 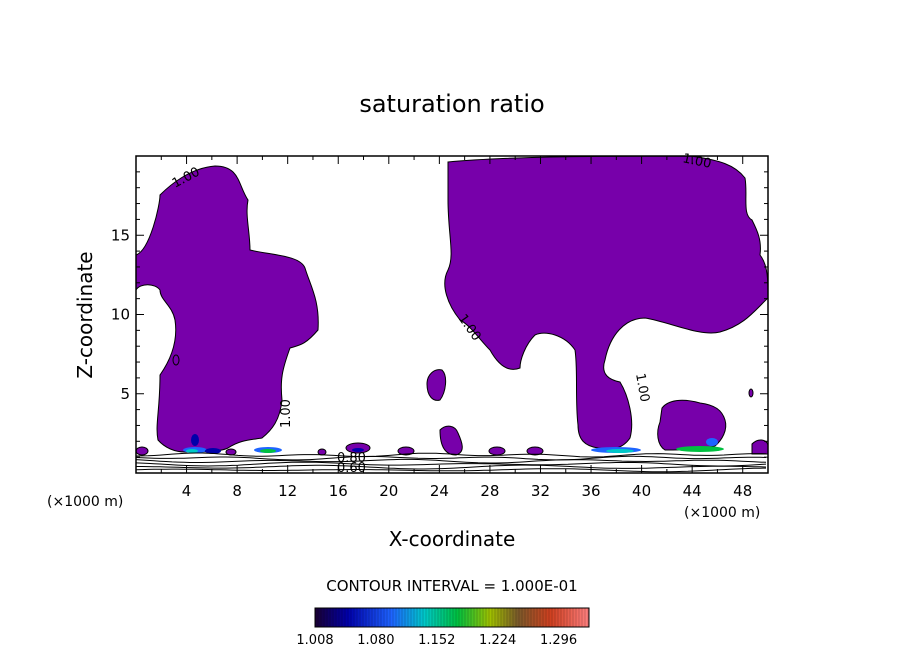 I want to click on y-tick-label: 10, so click(x=120, y=315).